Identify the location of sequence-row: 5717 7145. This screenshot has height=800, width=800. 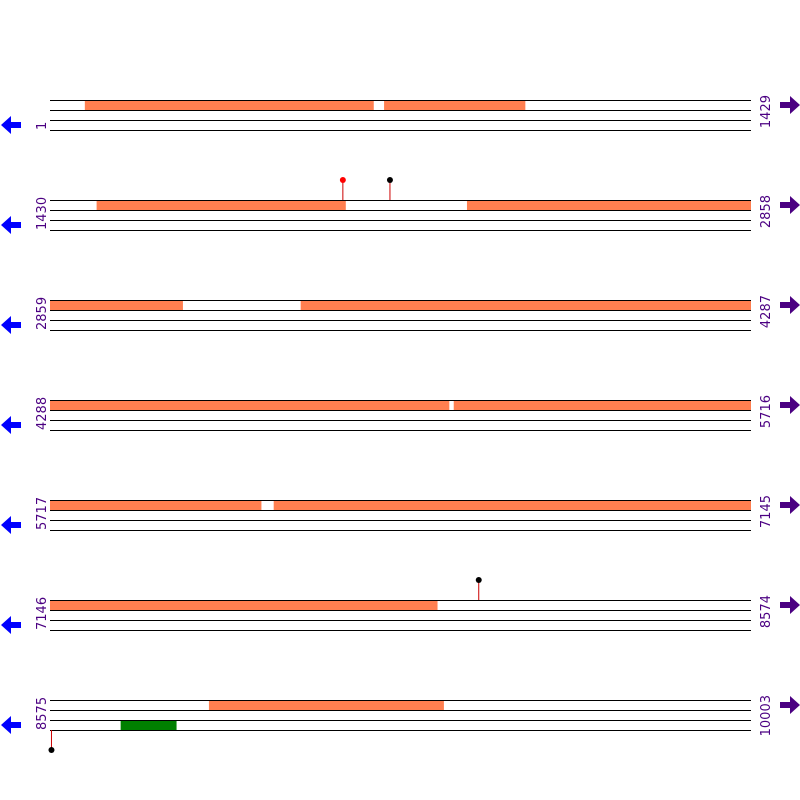
(400, 514).